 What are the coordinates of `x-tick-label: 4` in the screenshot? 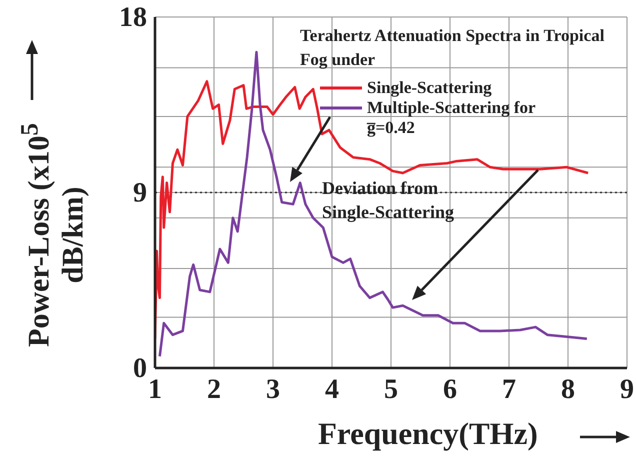 It's located at (332, 389).